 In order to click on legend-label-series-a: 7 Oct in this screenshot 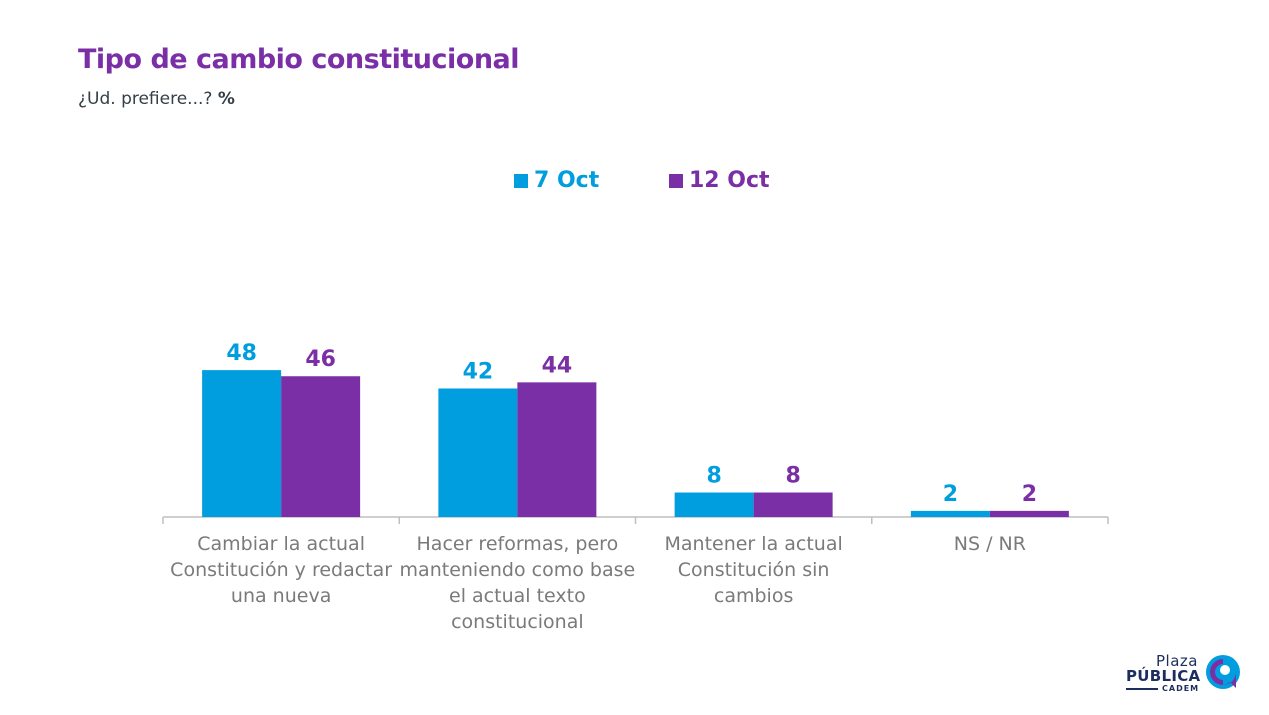, I will do `click(567, 180)`.